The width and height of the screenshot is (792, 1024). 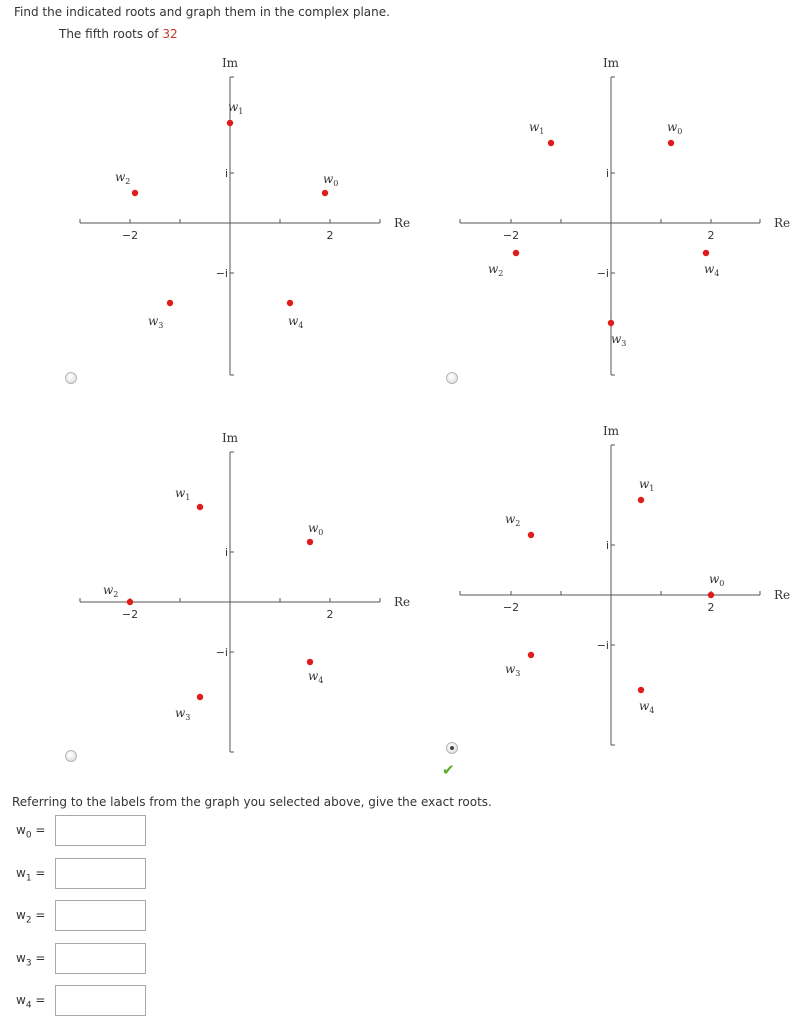 I want to click on graph-option-b: −2 2 i −i Re Im w0 w1 w2 w3 w4, so click(x=624, y=216).